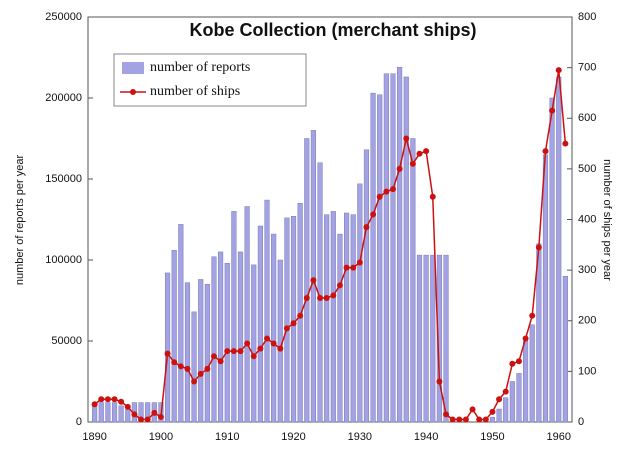 The image size is (622, 462). I want to click on y-tick-label: 150000, so click(63, 179).